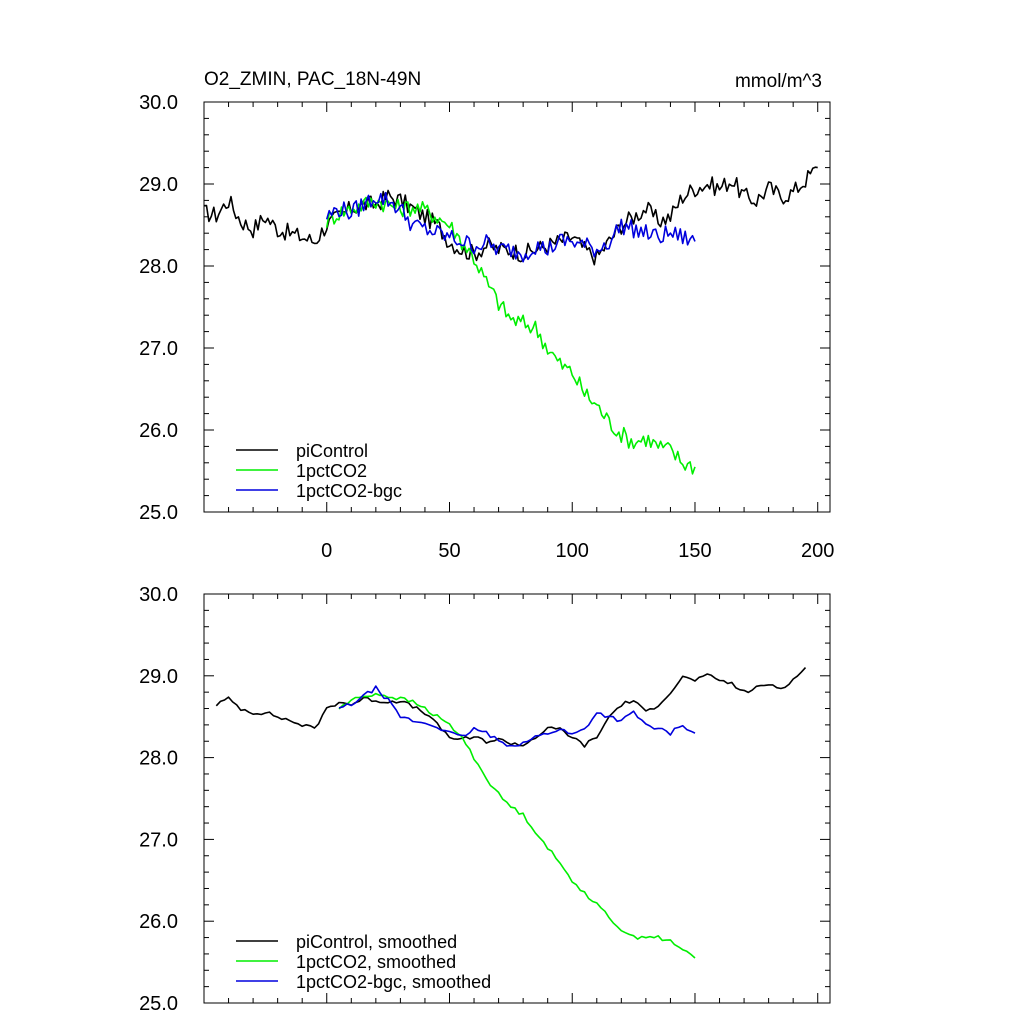  I want to click on x-tick-label: 0, so click(326, 551).